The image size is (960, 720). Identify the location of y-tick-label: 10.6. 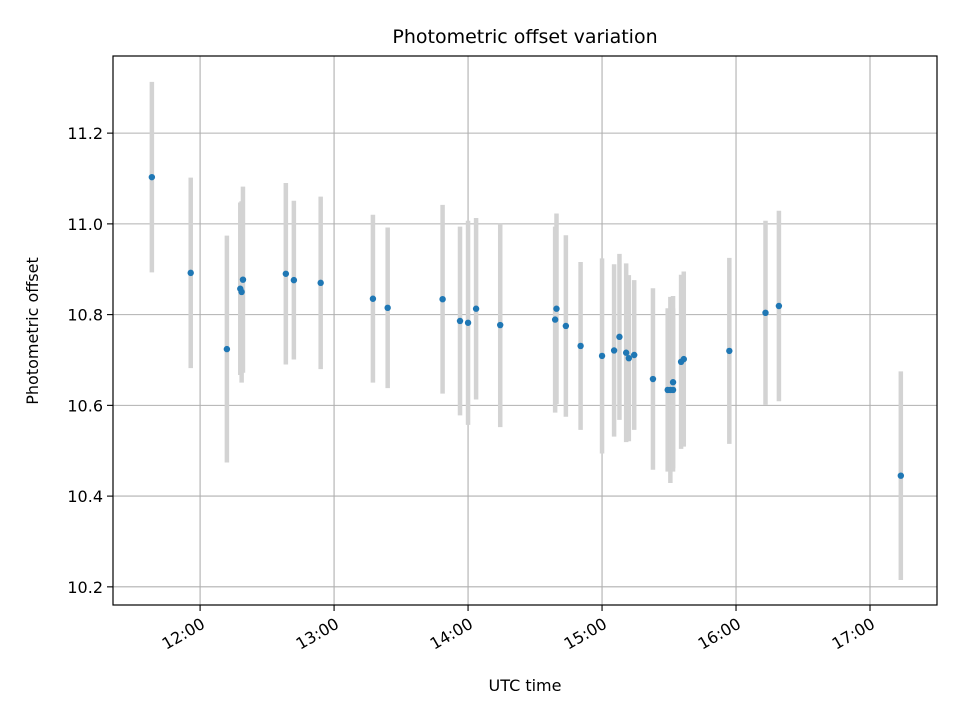
(85, 405).